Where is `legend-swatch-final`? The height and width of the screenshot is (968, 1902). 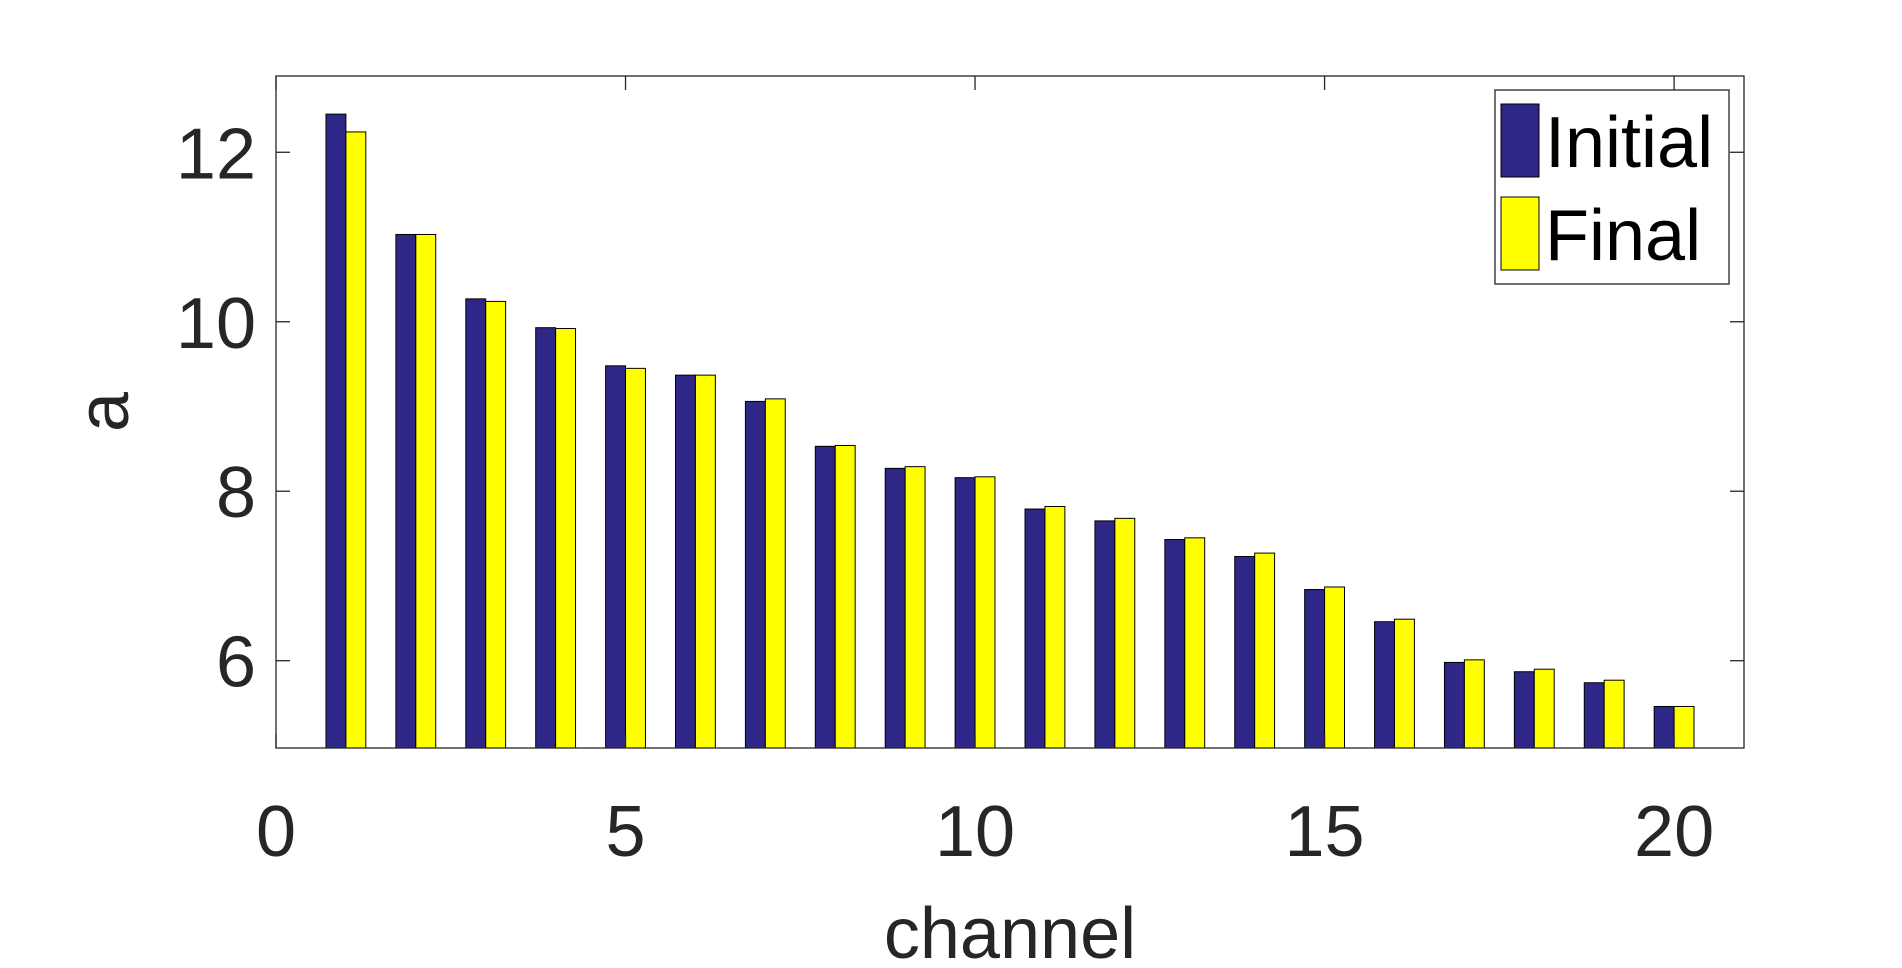
legend-swatch-final is located at coordinates (1520, 233).